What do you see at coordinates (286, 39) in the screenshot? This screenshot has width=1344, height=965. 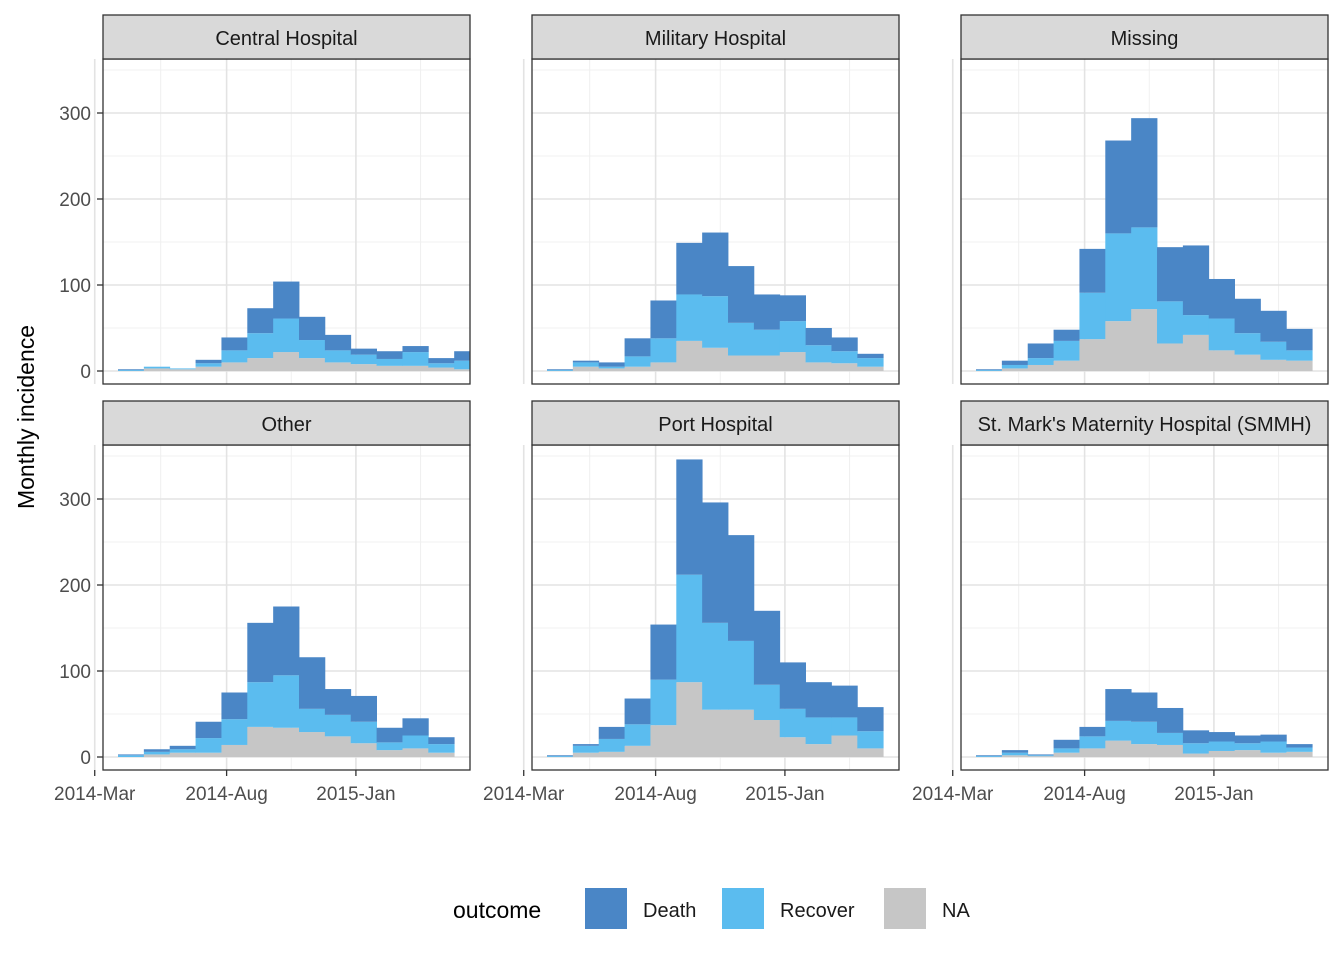 I see `facet-strip-label: Central Hospital` at bounding box center [286, 39].